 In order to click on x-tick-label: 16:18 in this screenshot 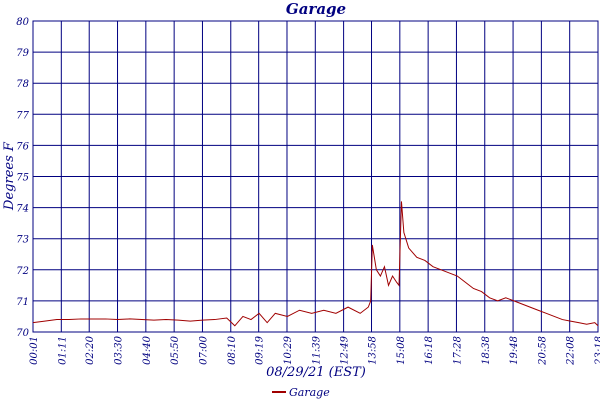, I will do `click(429, 350)`.